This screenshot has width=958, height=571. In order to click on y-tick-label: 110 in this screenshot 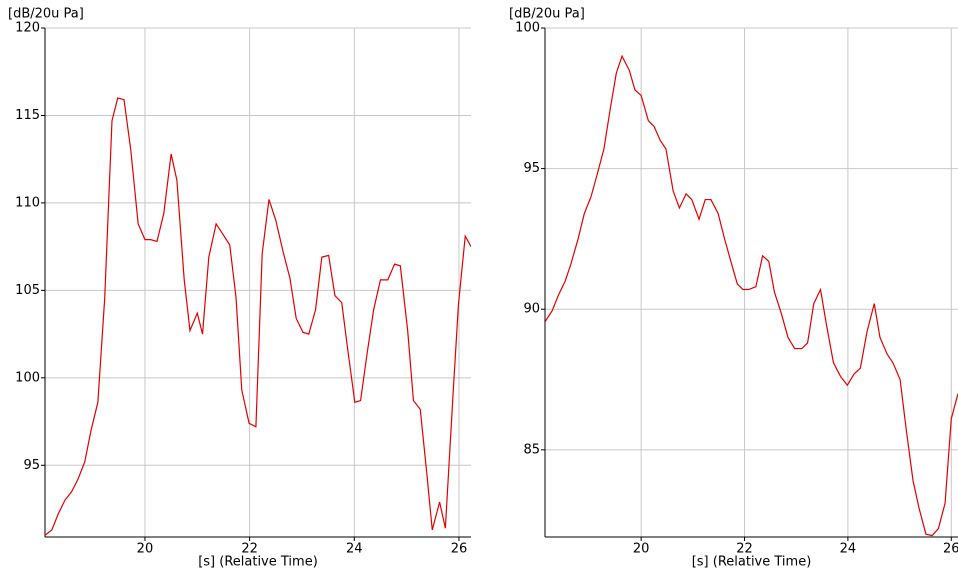, I will do `click(27, 202)`.